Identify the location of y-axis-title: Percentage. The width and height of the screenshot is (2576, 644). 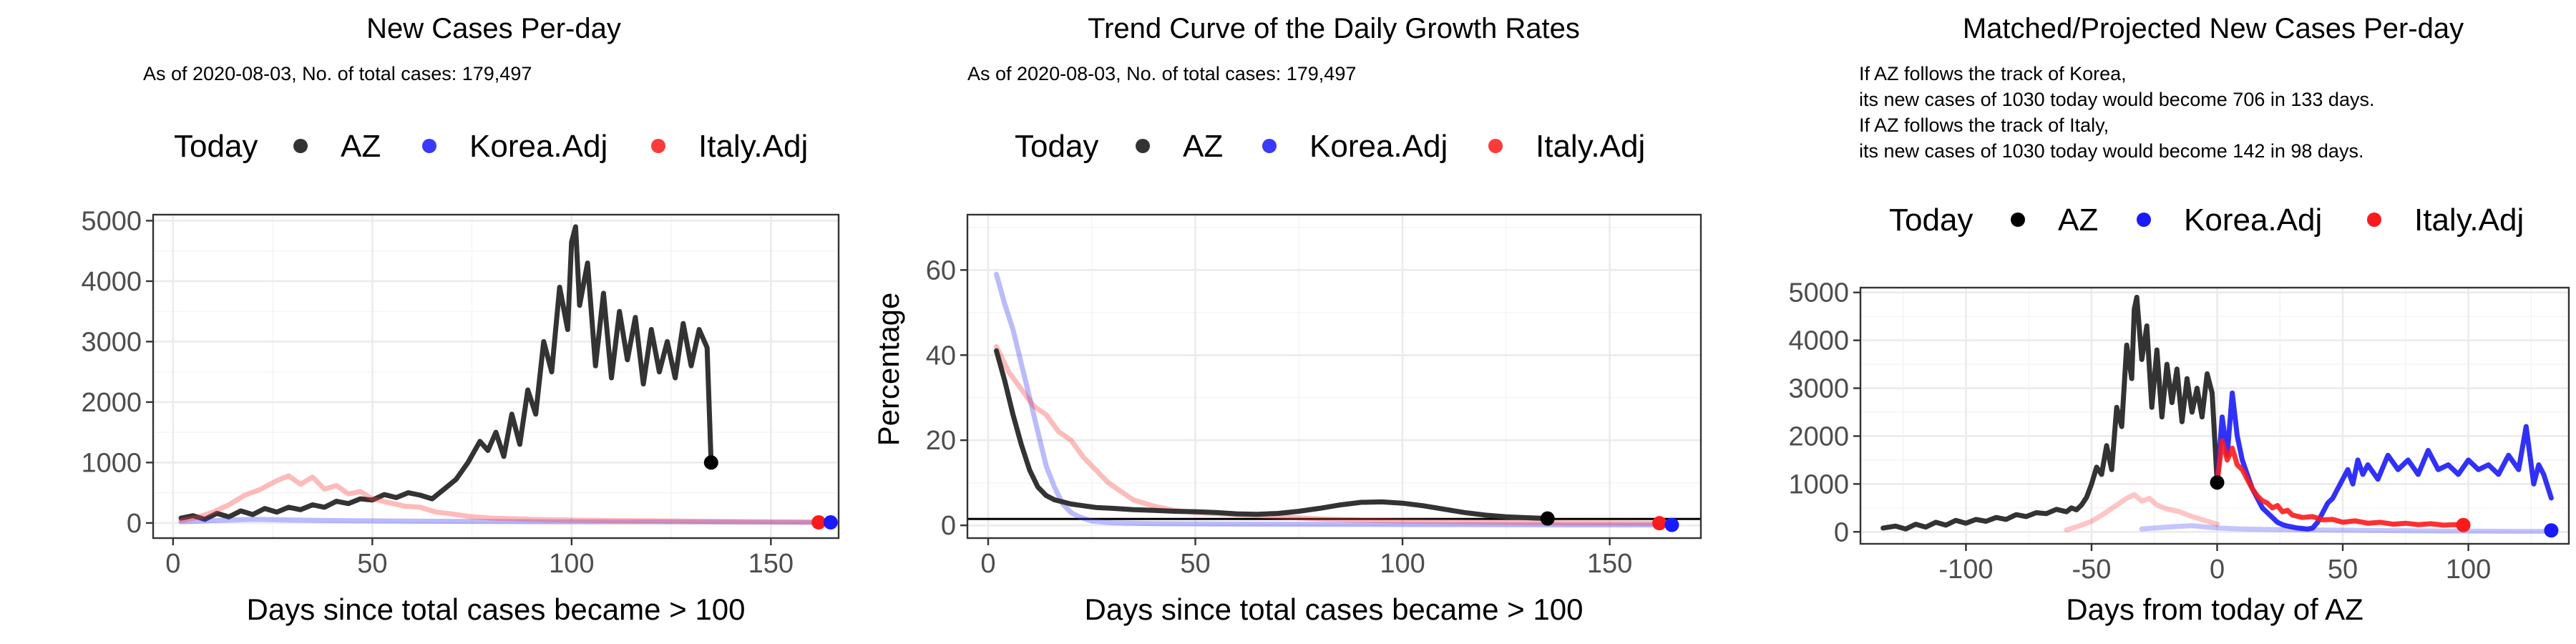
(888, 370).